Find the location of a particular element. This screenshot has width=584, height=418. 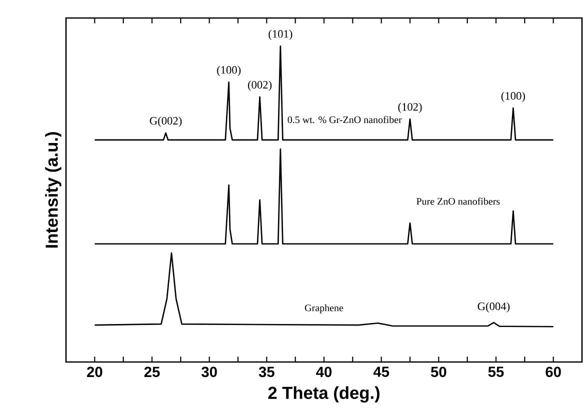

annotation: G(004) is located at coordinates (494, 307).